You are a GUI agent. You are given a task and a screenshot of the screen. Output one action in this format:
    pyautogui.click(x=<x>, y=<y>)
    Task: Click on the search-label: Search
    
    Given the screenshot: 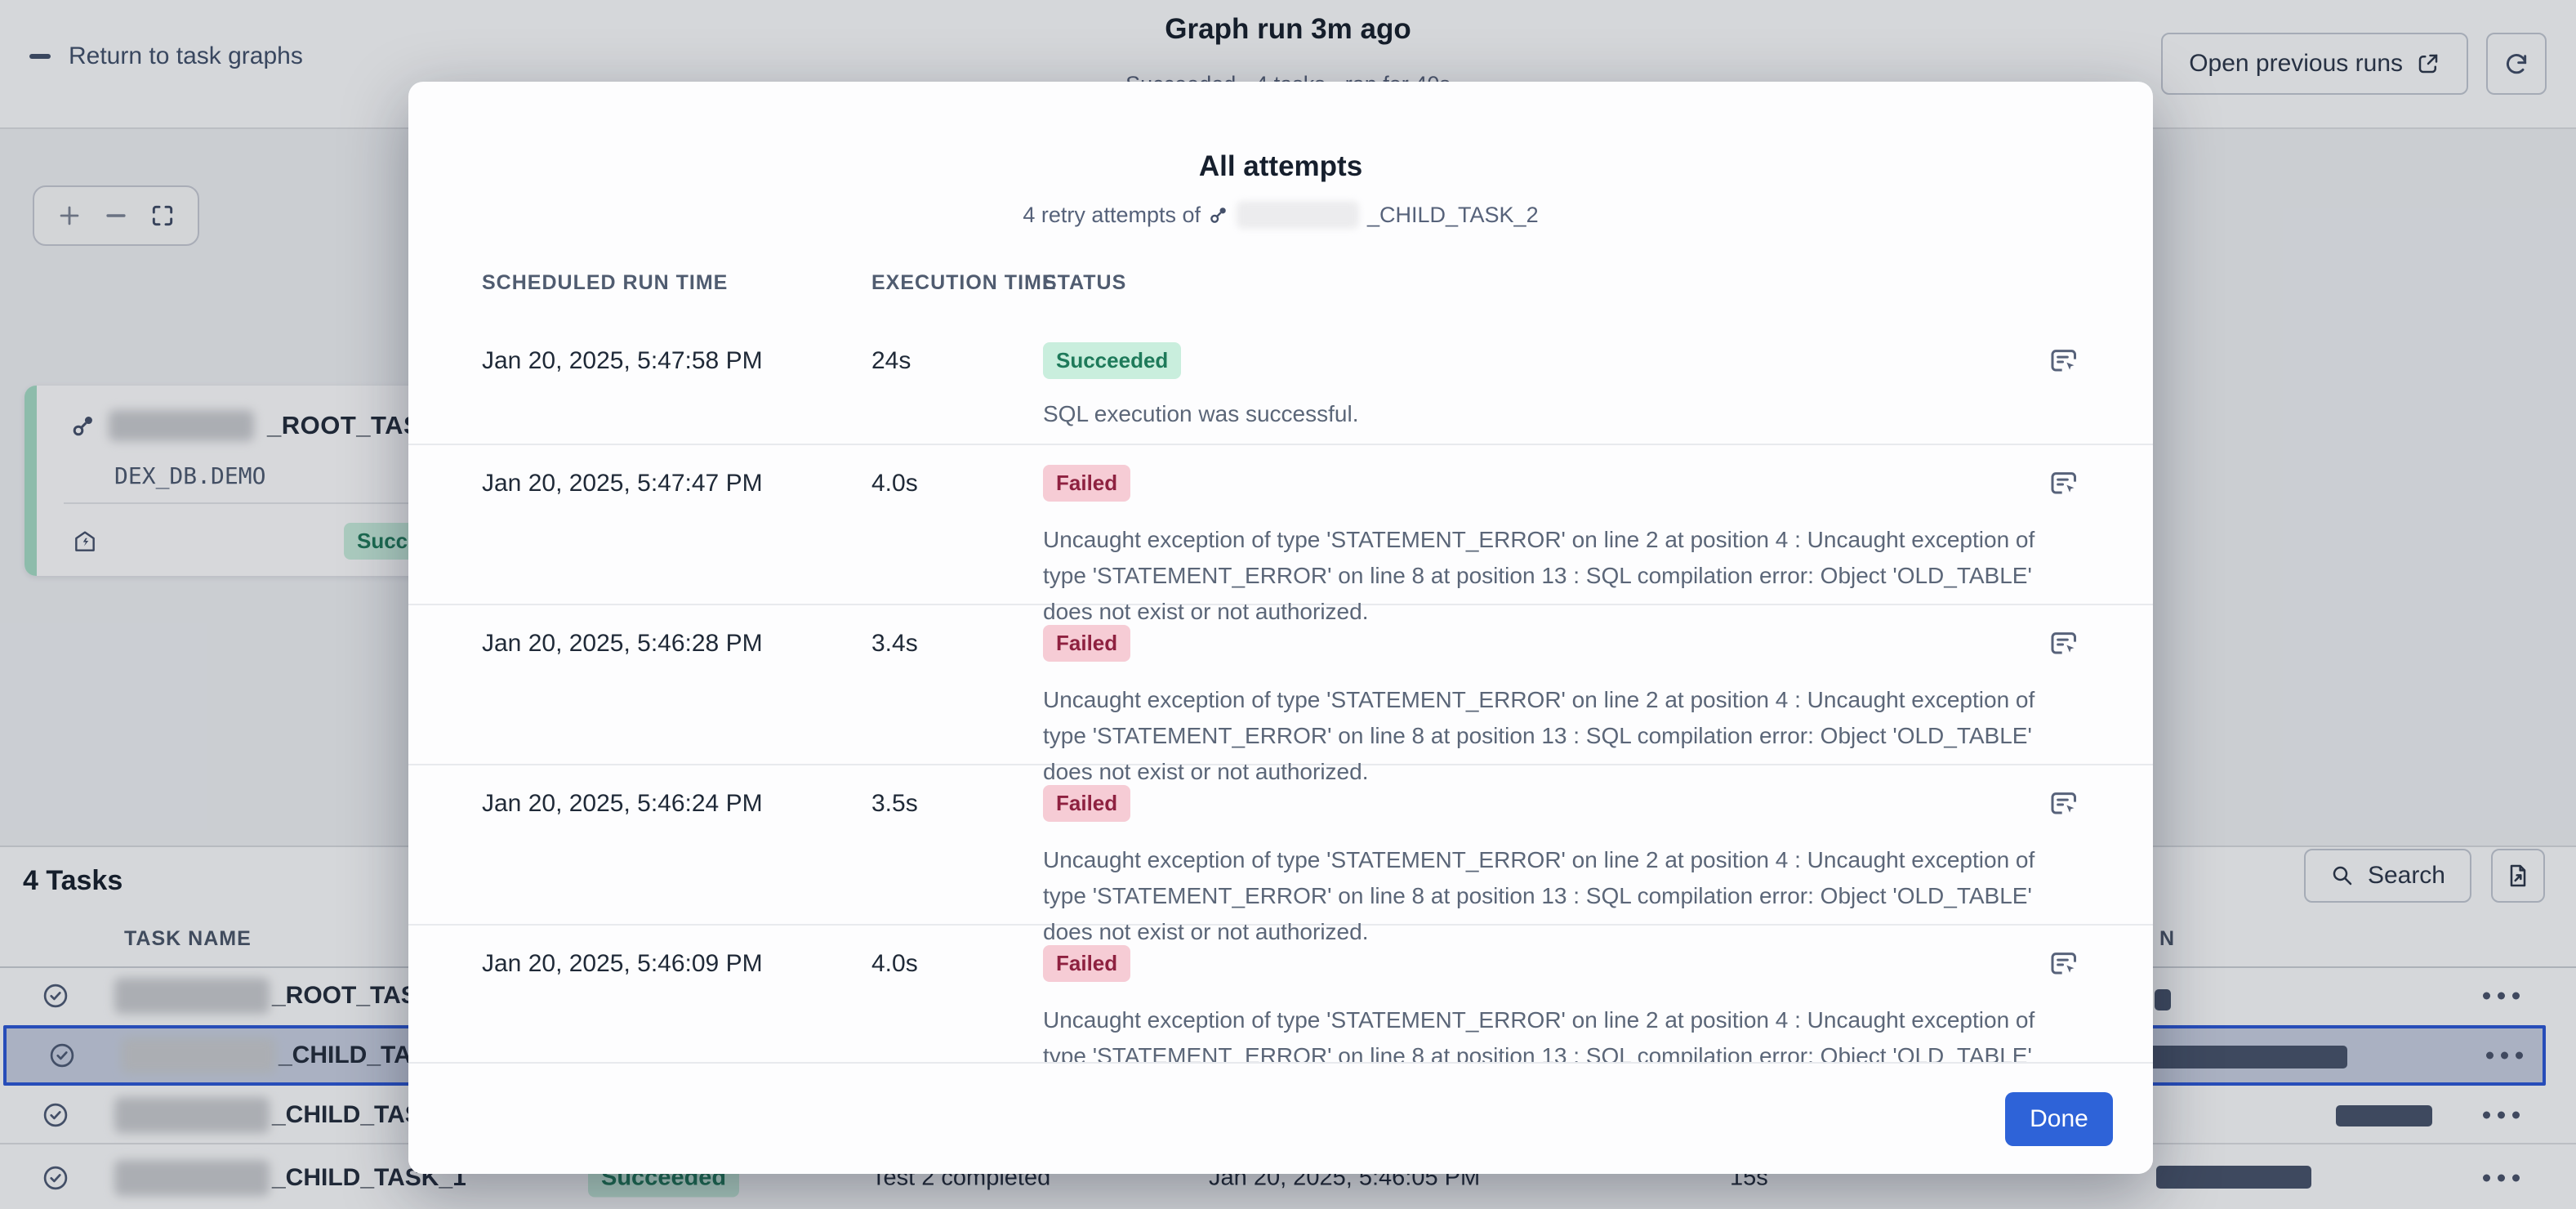 What is the action you would take?
    pyautogui.click(x=2406, y=875)
    